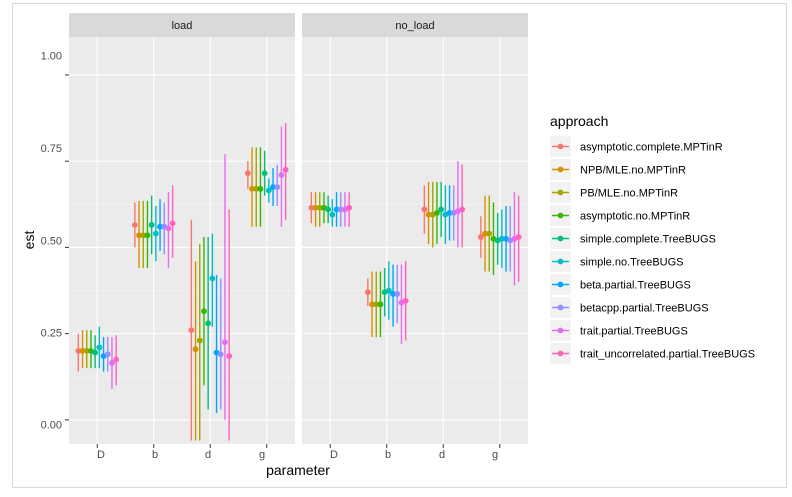 The width and height of the screenshot is (792, 497). Describe the element at coordinates (51, 57) in the screenshot. I see `y-tick-label: 1.00` at that location.